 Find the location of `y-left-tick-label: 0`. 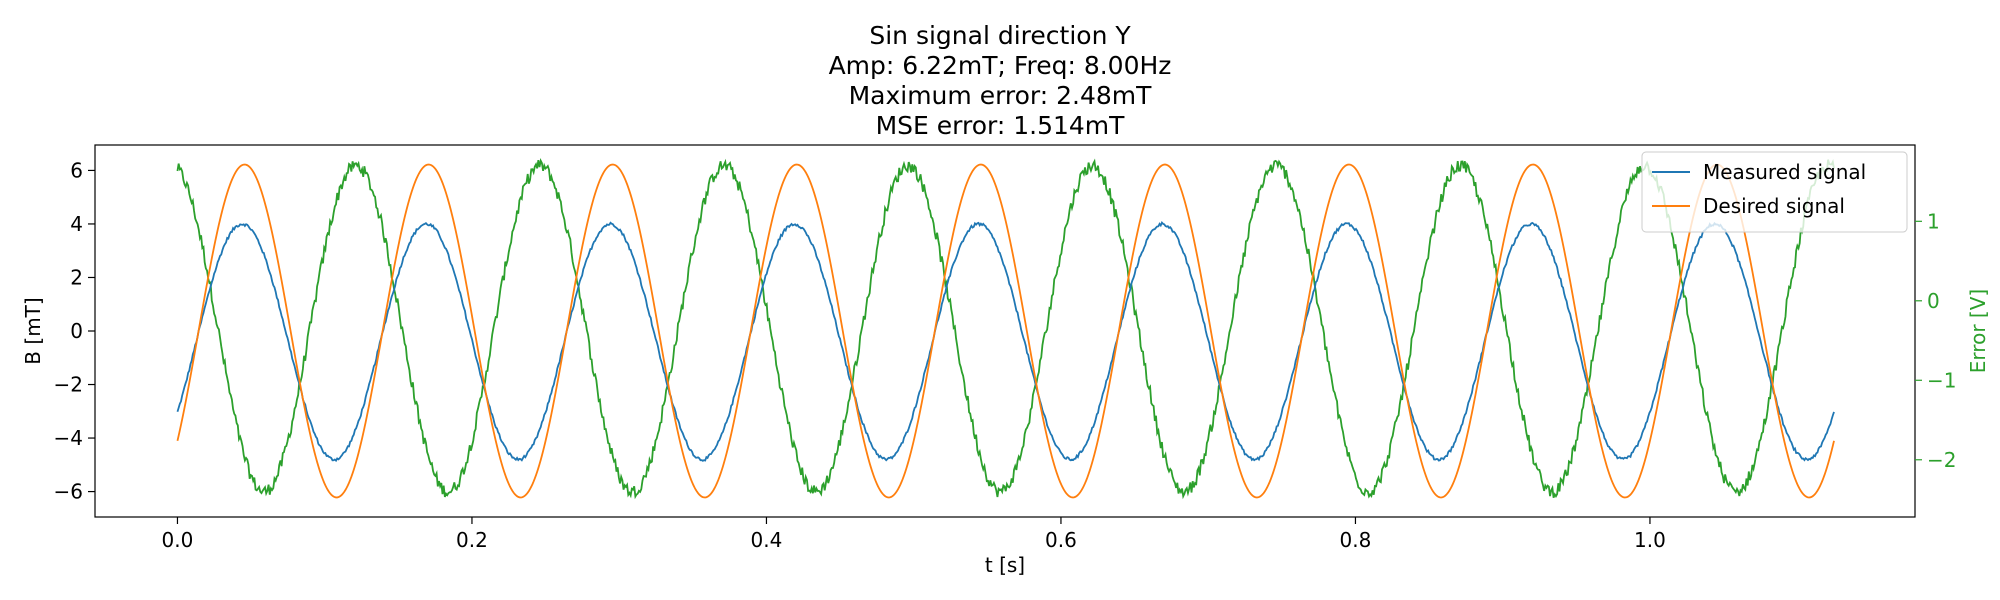

y-left-tick-label: 0 is located at coordinates (76, 331).